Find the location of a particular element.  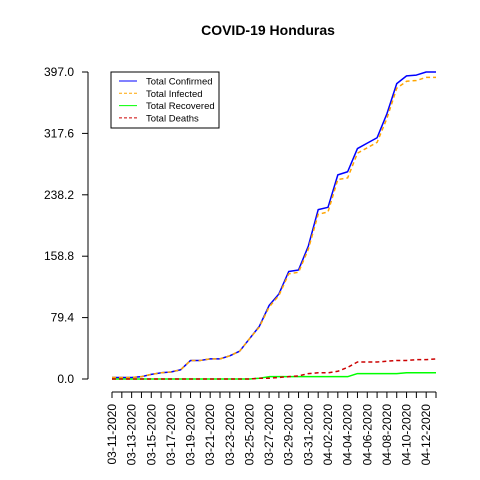

x-tick-label: 03-19-2020 is located at coordinates (191, 435).